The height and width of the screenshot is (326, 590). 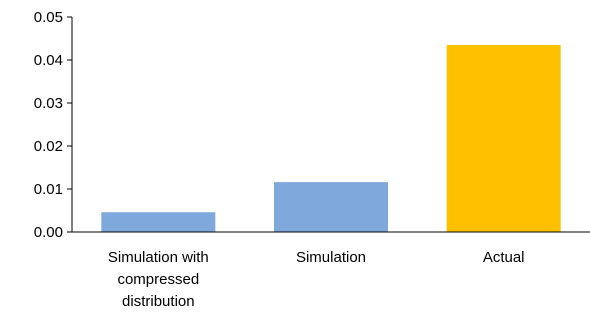 What do you see at coordinates (48, 146) in the screenshot?
I see `y-tick-label: 0.02` at bounding box center [48, 146].